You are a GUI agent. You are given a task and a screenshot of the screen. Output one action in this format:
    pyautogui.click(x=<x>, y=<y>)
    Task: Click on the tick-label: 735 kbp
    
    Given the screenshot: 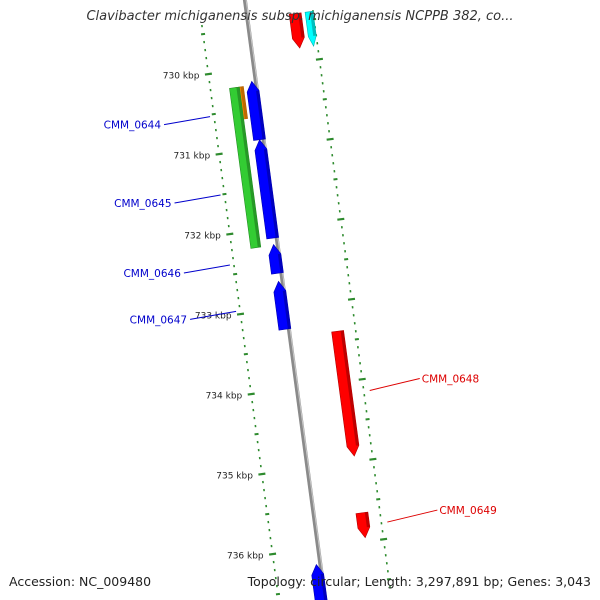 What is the action you would take?
    pyautogui.click(x=234, y=476)
    